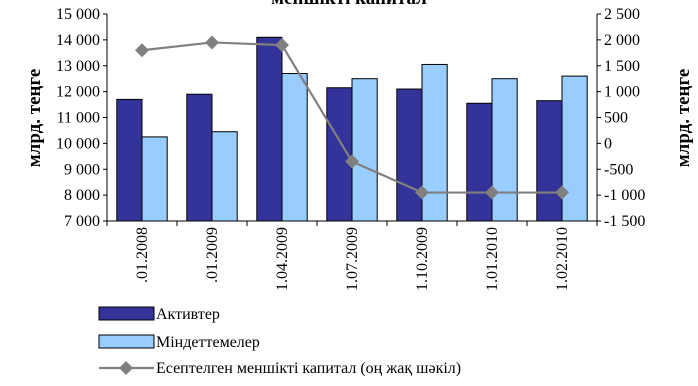  What do you see at coordinates (82, 221) in the screenshot?
I see `y-tick-left-label: 7 000` at bounding box center [82, 221].